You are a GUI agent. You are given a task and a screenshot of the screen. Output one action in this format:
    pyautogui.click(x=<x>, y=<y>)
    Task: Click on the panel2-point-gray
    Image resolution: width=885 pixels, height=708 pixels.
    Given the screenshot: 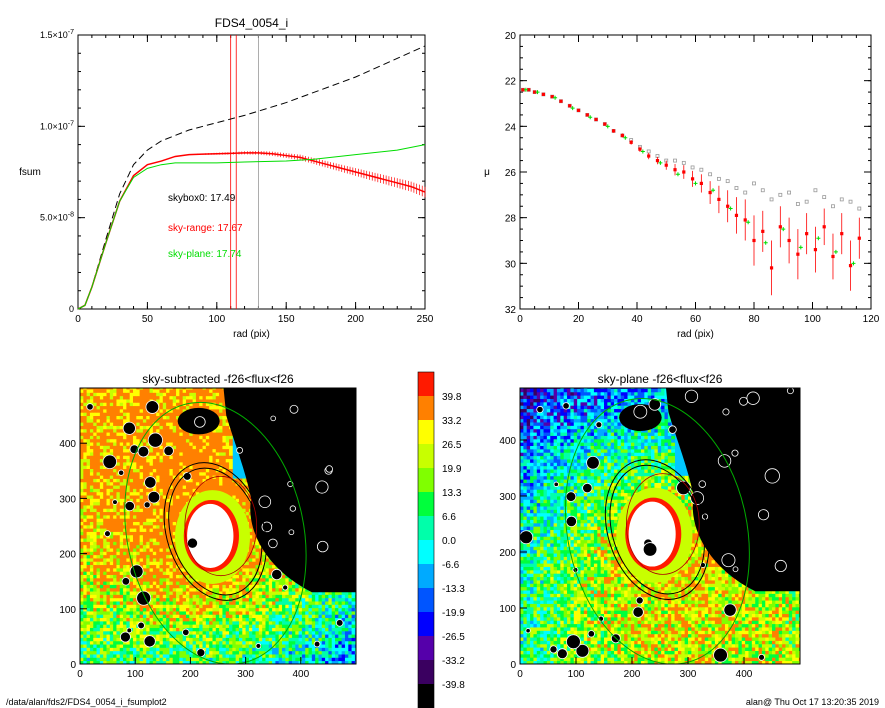 What is the action you would take?
    pyautogui.click(x=859, y=208)
    